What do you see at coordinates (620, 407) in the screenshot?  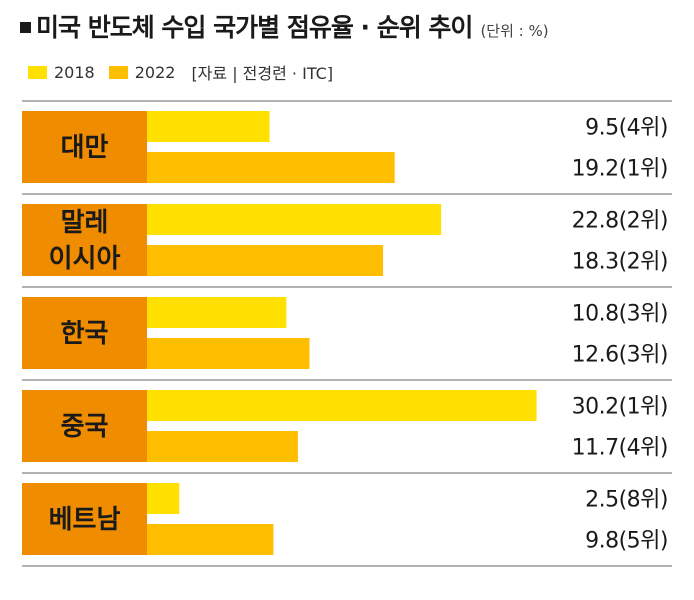 I see `value-label: 30.2(1위)` at bounding box center [620, 407].